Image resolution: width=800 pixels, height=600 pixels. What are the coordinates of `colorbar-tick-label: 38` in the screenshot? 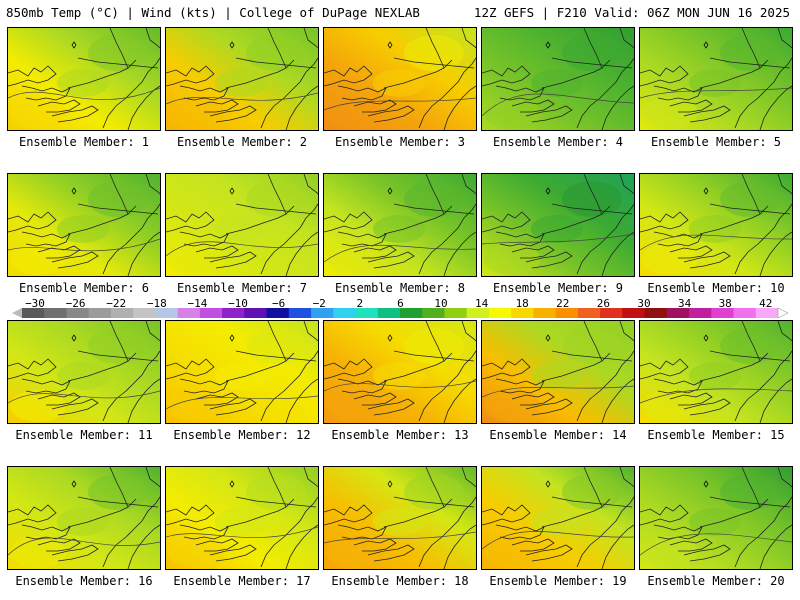 It's located at (725, 303).